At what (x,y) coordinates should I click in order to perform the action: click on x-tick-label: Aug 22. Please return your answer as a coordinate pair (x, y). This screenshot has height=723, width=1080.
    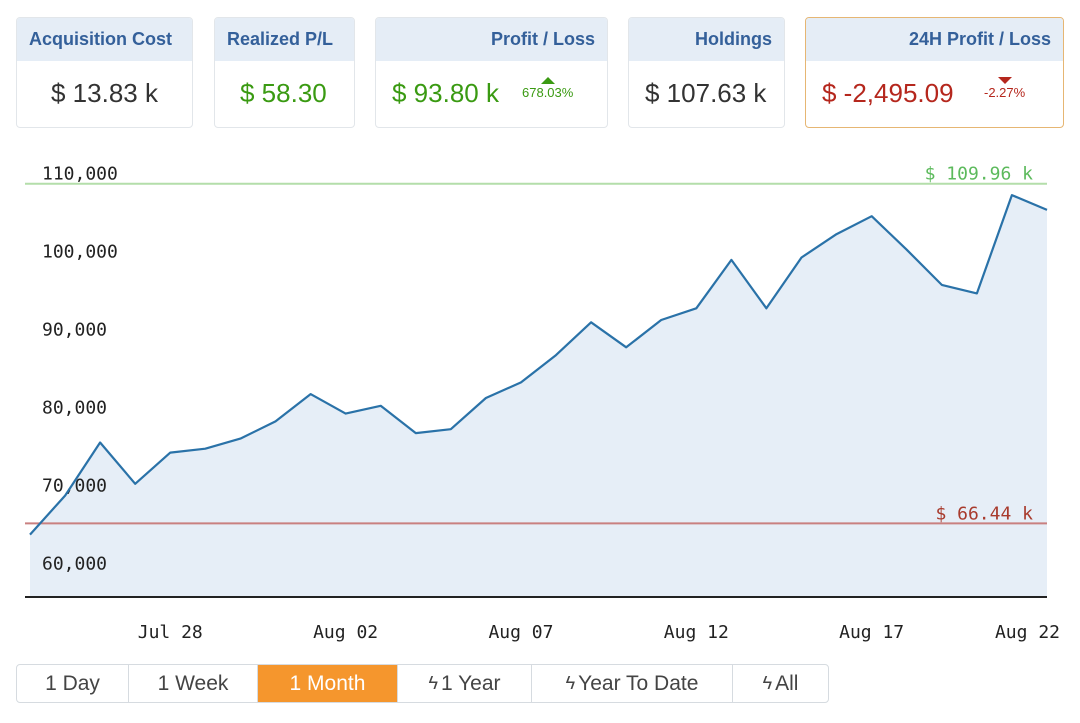
    Looking at the image, I should click on (1027, 632).